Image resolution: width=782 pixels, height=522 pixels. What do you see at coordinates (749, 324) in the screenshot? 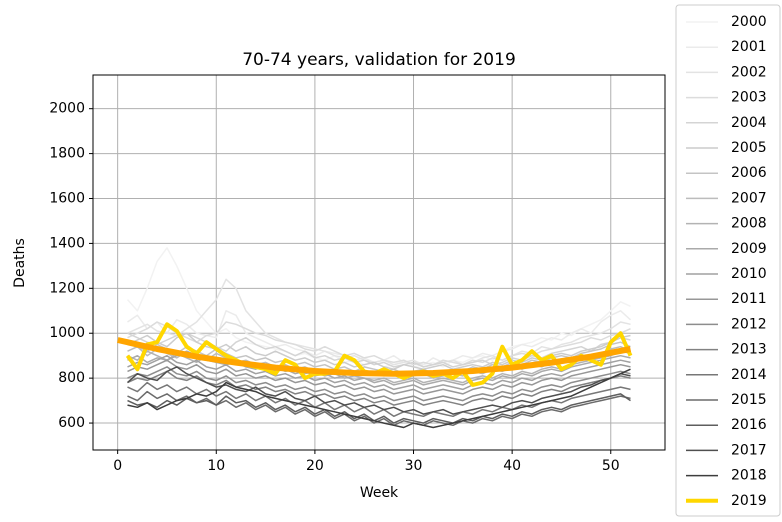
I see `legend-label: 2012` at bounding box center [749, 324].